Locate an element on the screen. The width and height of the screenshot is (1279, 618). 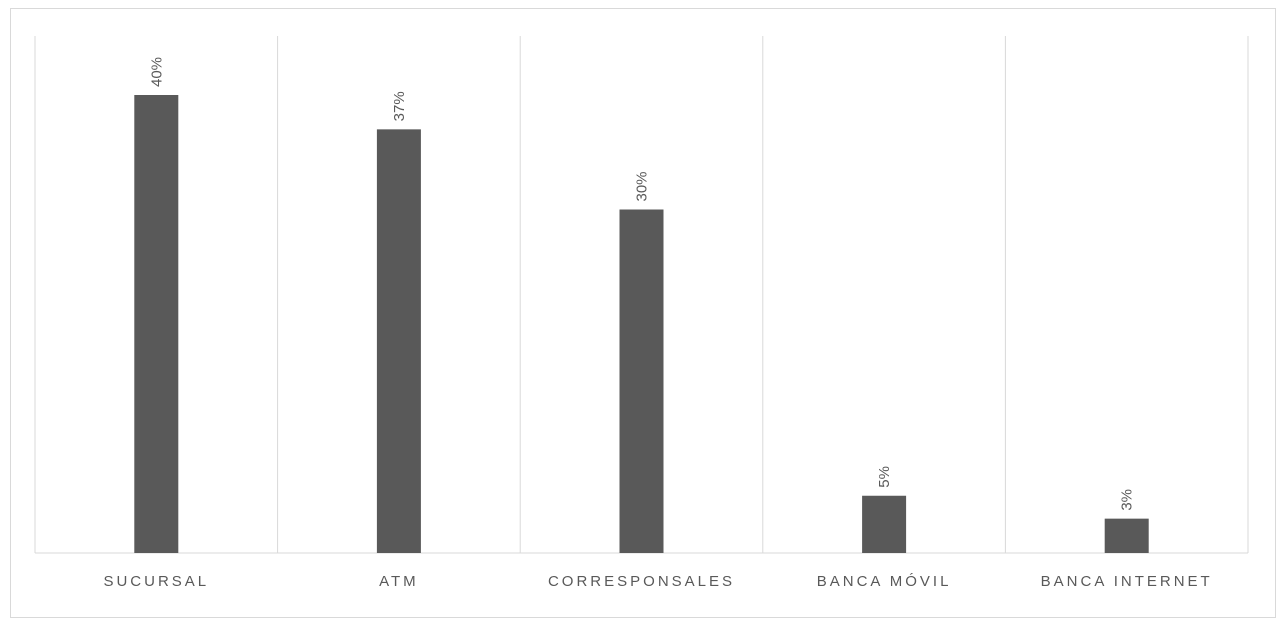
category-label-4: BANCA INTERNET is located at coordinates (1127, 581).